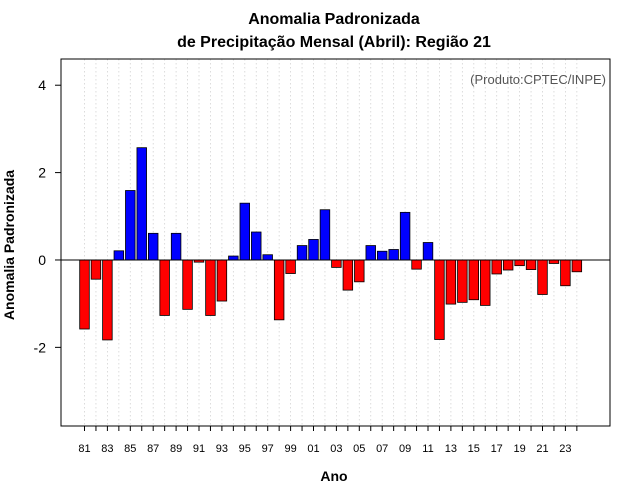 The image size is (640, 500). What do you see at coordinates (268, 449) in the screenshot?
I see `x-tick-label: 97` at bounding box center [268, 449].